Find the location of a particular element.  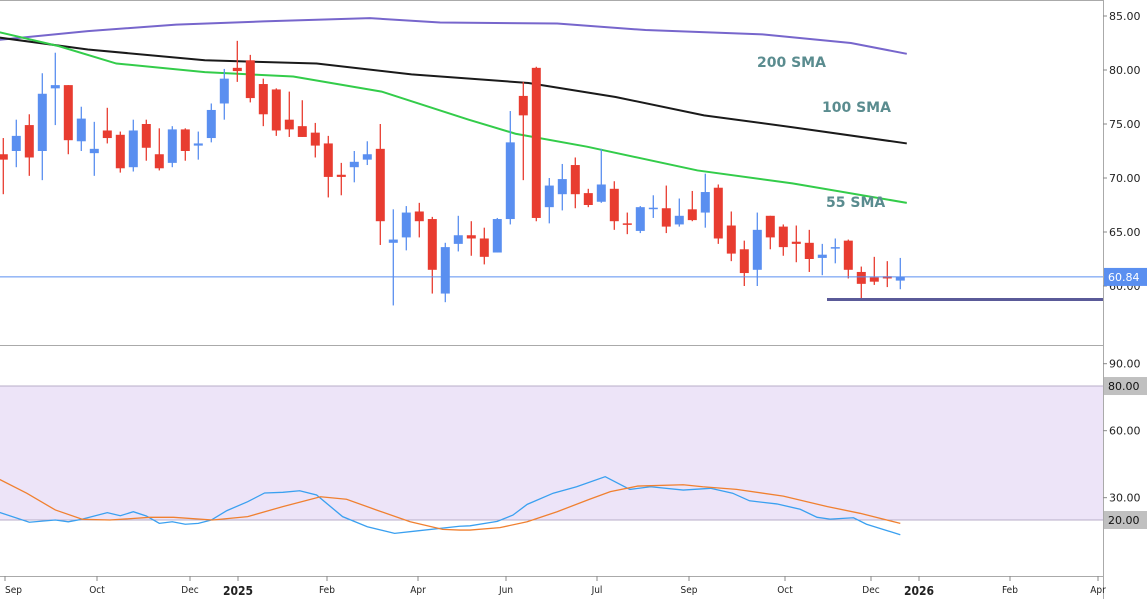

y-tick-label: 70.00 is located at coordinates (1125, 178).